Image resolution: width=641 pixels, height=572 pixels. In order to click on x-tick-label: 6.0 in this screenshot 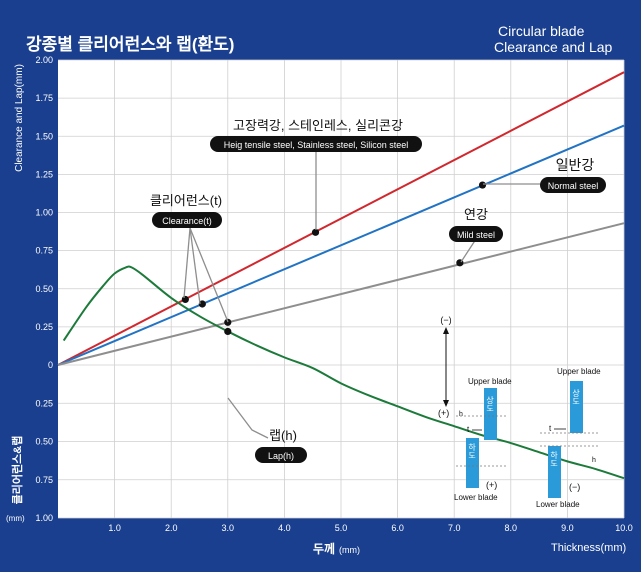, I will do `click(397, 528)`.